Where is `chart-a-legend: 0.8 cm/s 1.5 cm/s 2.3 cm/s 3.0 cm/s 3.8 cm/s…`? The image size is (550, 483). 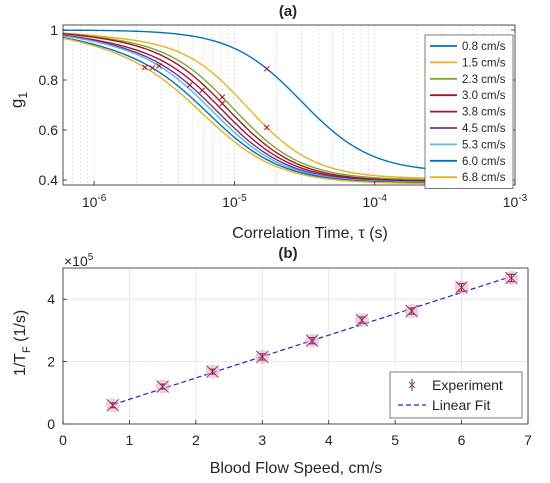 chart-a-legend: 0.8 cm/s 1.5 cm/s 2.3 cm/s 3.0 cm/s 3.8 cm/s… is located at coordinates (469, 111).